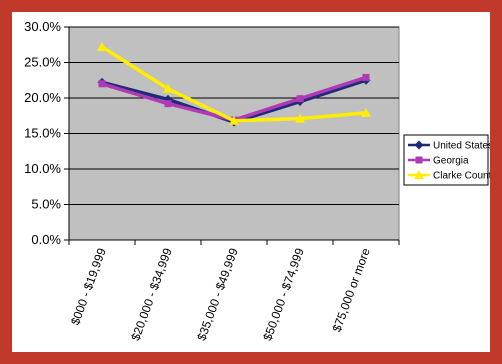 This screenshot has width=502, height=364. I want to click on y-tick-label: 5.0%, so click(46, 204).